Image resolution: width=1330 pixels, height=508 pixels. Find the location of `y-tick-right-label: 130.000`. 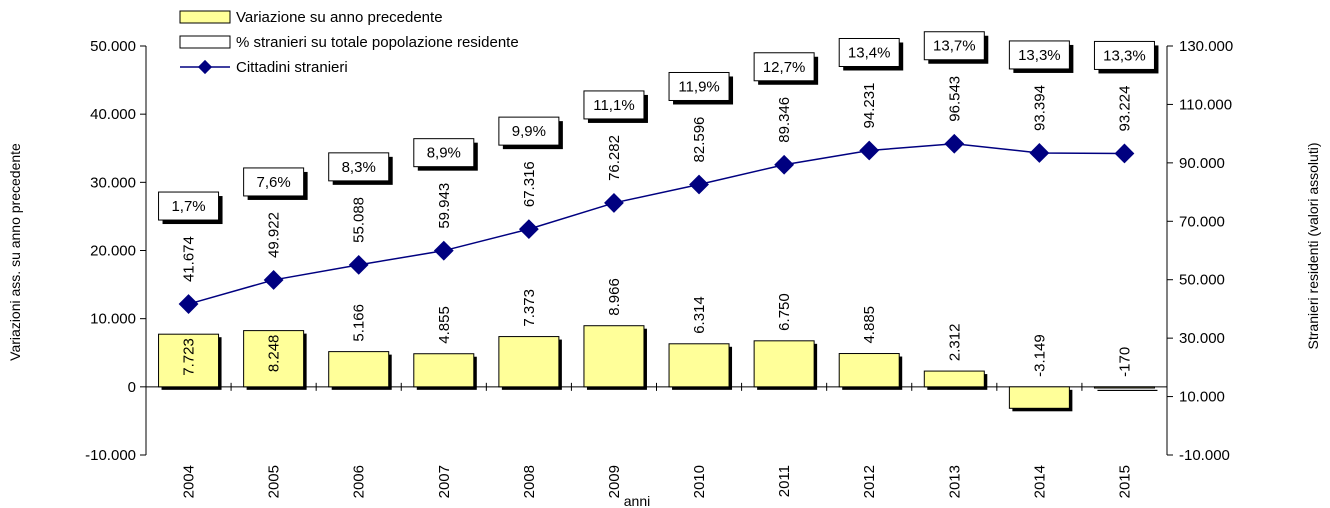

y-tick-right-label: 130.000 is located at coordinates (1206, 46).